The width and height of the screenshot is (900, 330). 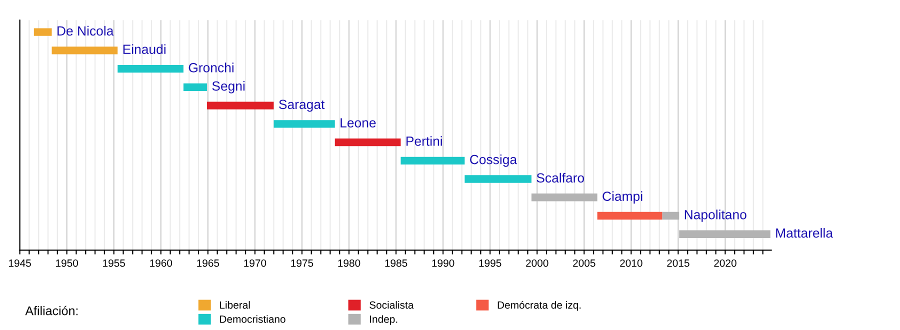 What do you see at coordinates (490, 263) in the screenshot?
I see `x-tick-label: 1995` at bounding box center [490, 263].